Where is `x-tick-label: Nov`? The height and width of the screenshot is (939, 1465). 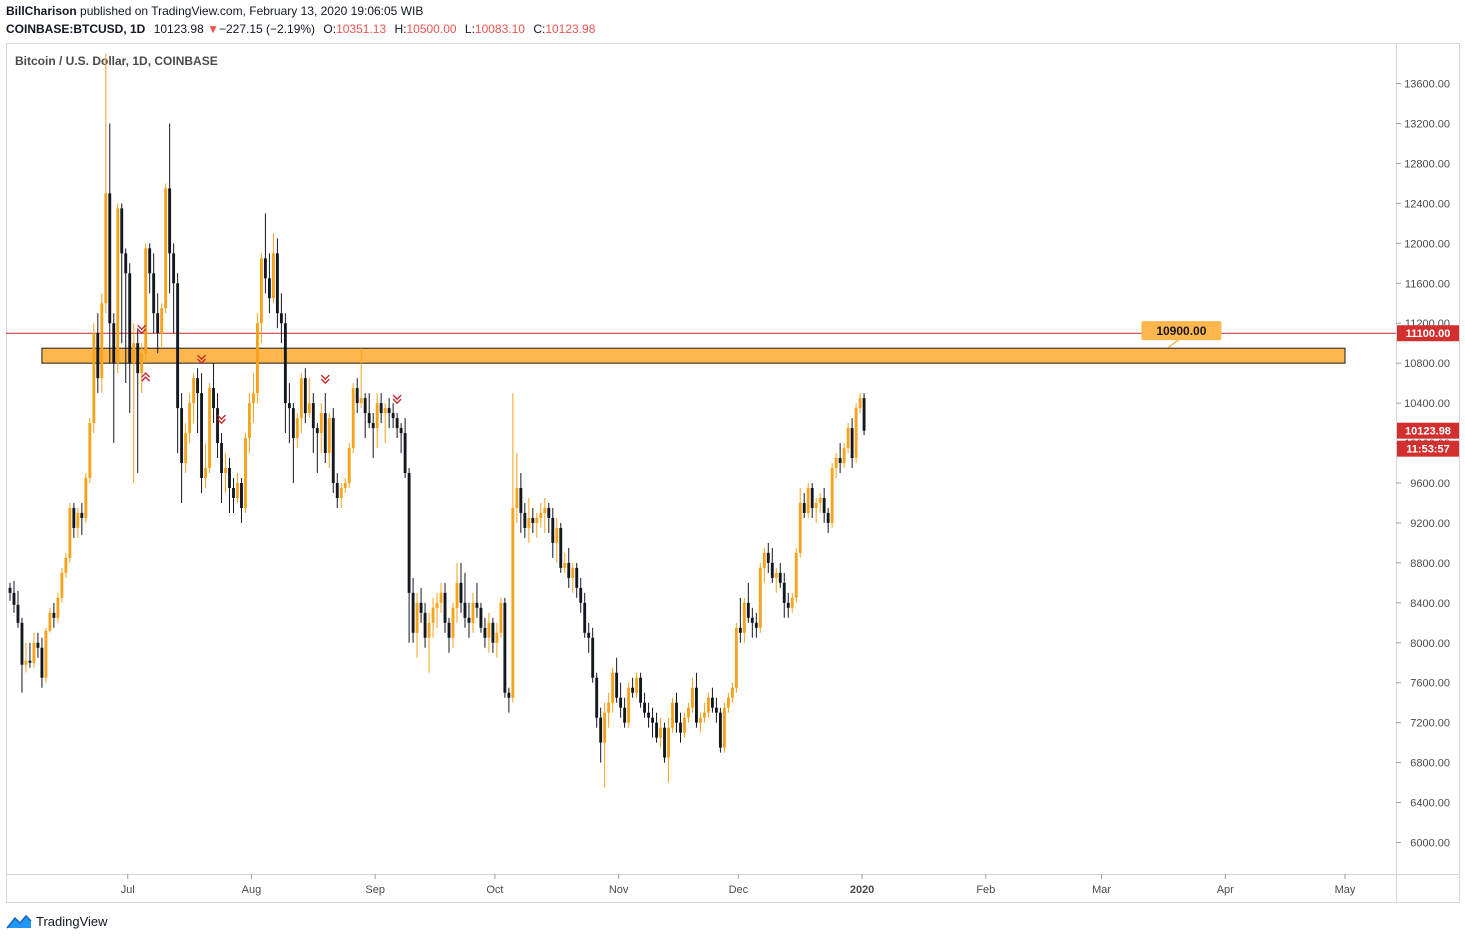
x-tick-label: Nov is located at coordinates (619, 890).